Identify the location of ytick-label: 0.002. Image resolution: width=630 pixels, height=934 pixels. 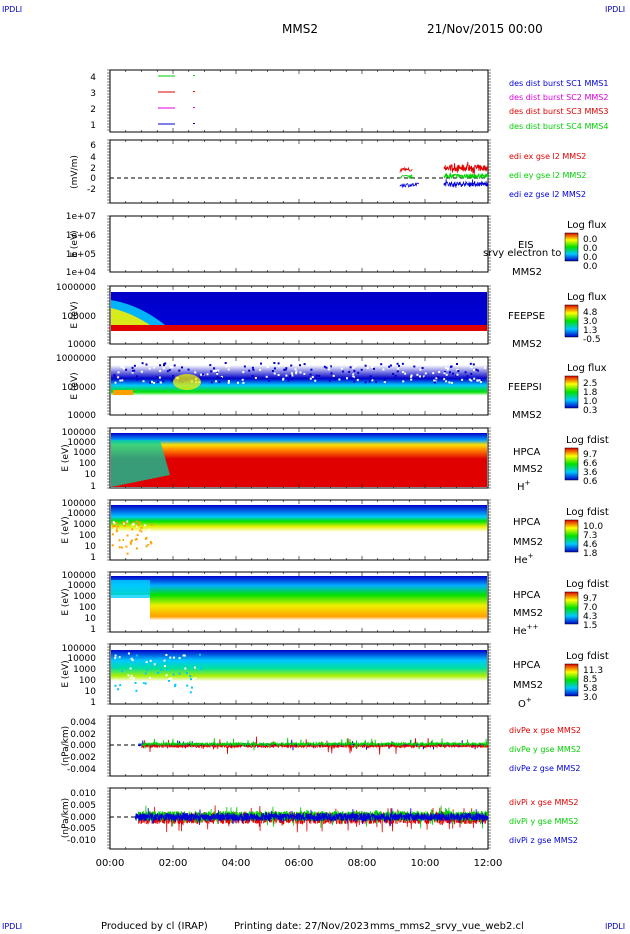
(83, 735).